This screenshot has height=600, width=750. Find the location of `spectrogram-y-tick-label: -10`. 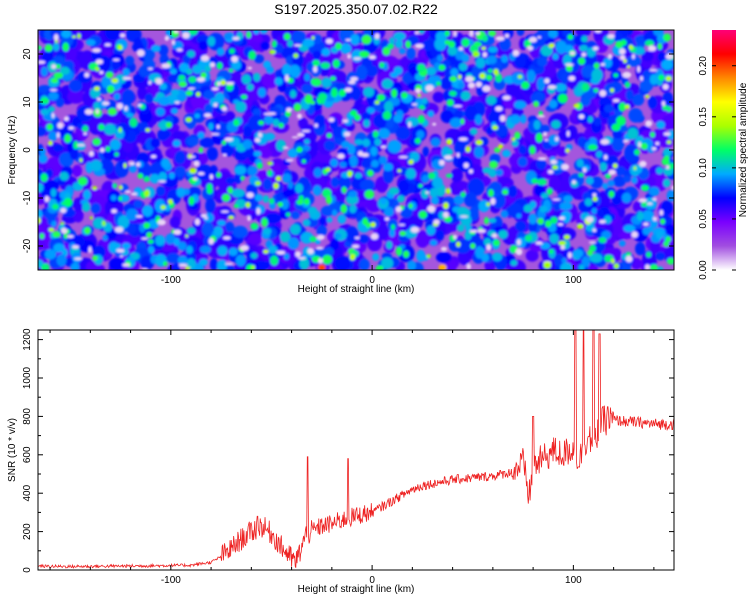

spectrogram-y-tick-label: -10 is located at coordinates (27, 197).